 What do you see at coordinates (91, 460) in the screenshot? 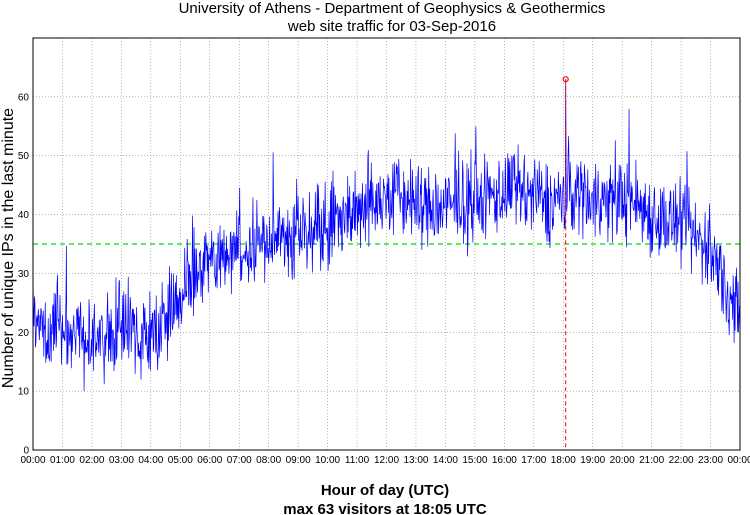
I see `x-tick-label: 02:00` at bounding box center [91, 460].